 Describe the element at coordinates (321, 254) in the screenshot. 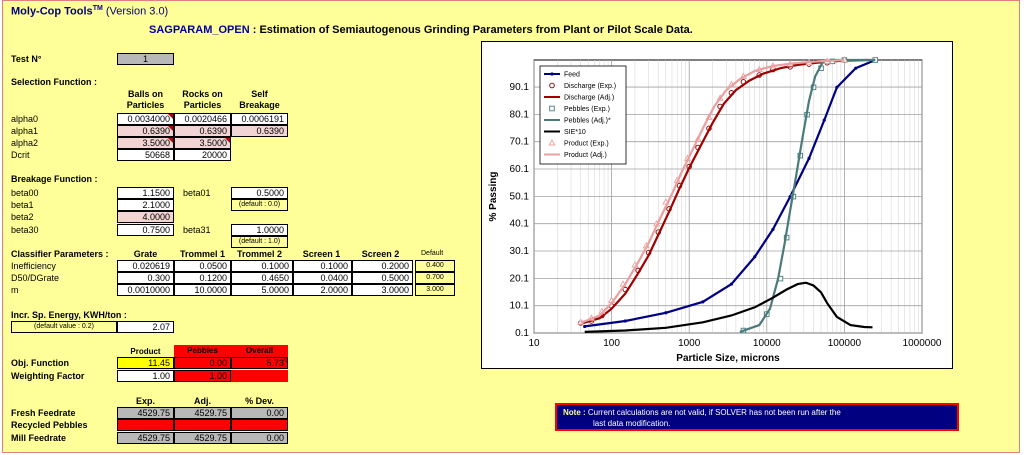

I see `classifier-col-screen1: Screen 1` at that location.